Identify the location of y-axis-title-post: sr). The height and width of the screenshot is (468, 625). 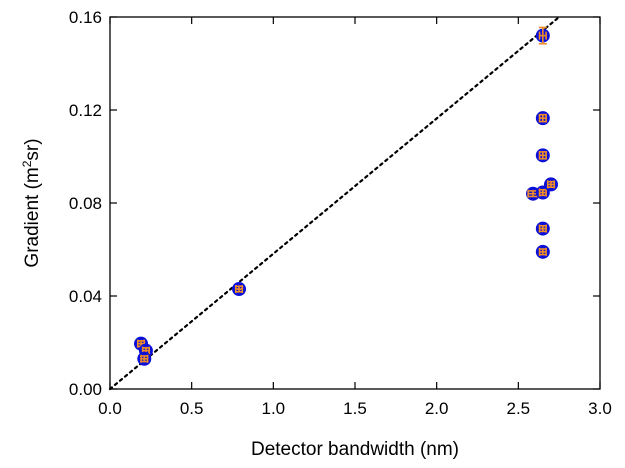
(32, 149).